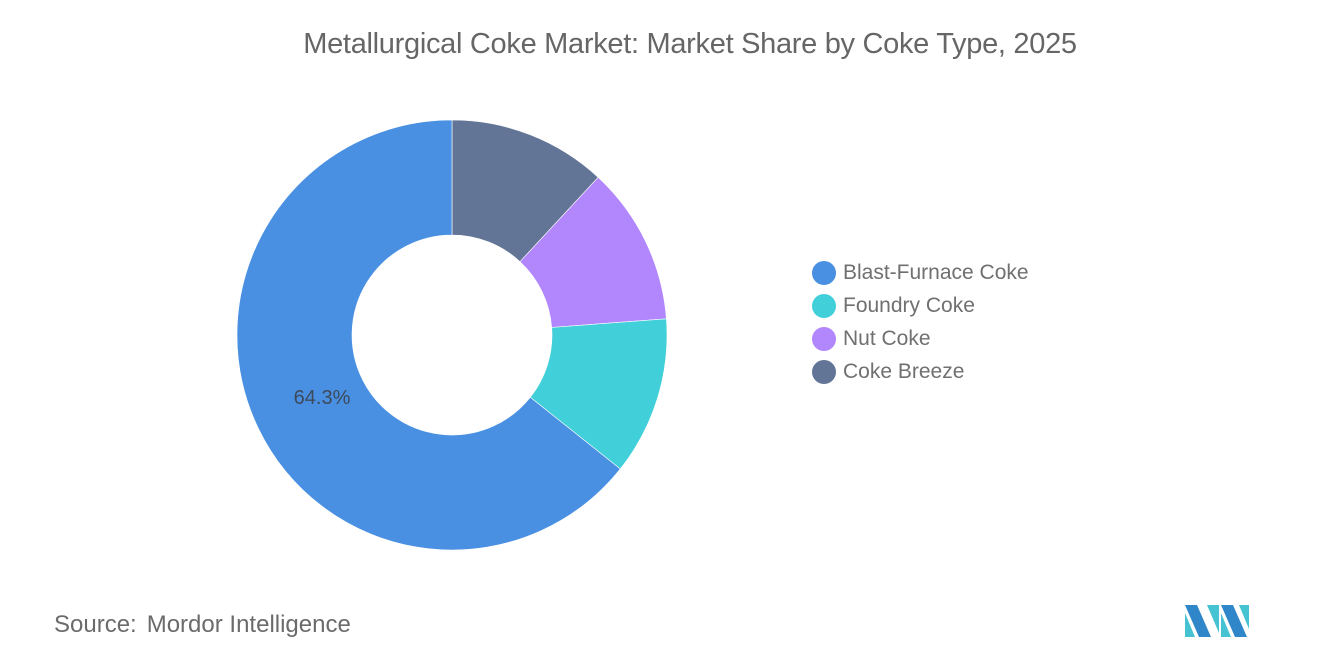  Describe the element at coordinates (525, 191) in the screenshot. I see `slice-coke-breeze` at that location.